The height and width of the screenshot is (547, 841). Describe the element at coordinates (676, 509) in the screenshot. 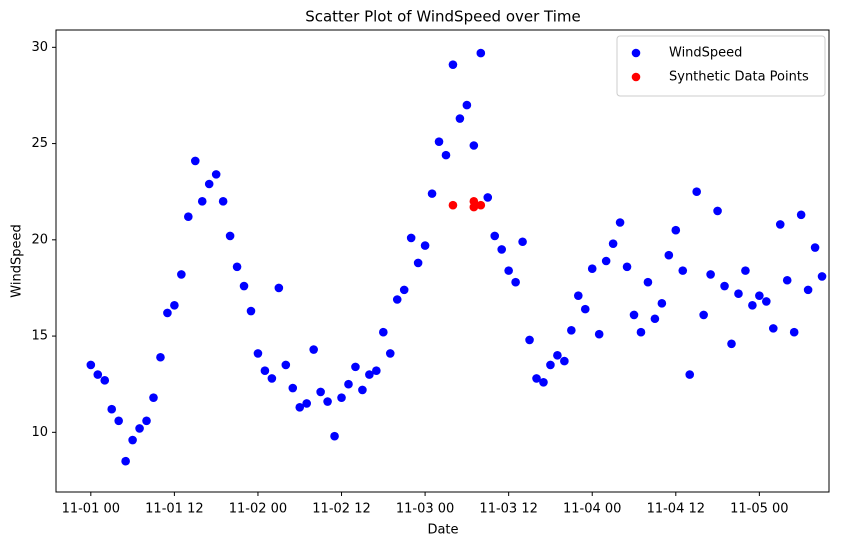

I see `x-tick-label: 11-04 12` at that location.